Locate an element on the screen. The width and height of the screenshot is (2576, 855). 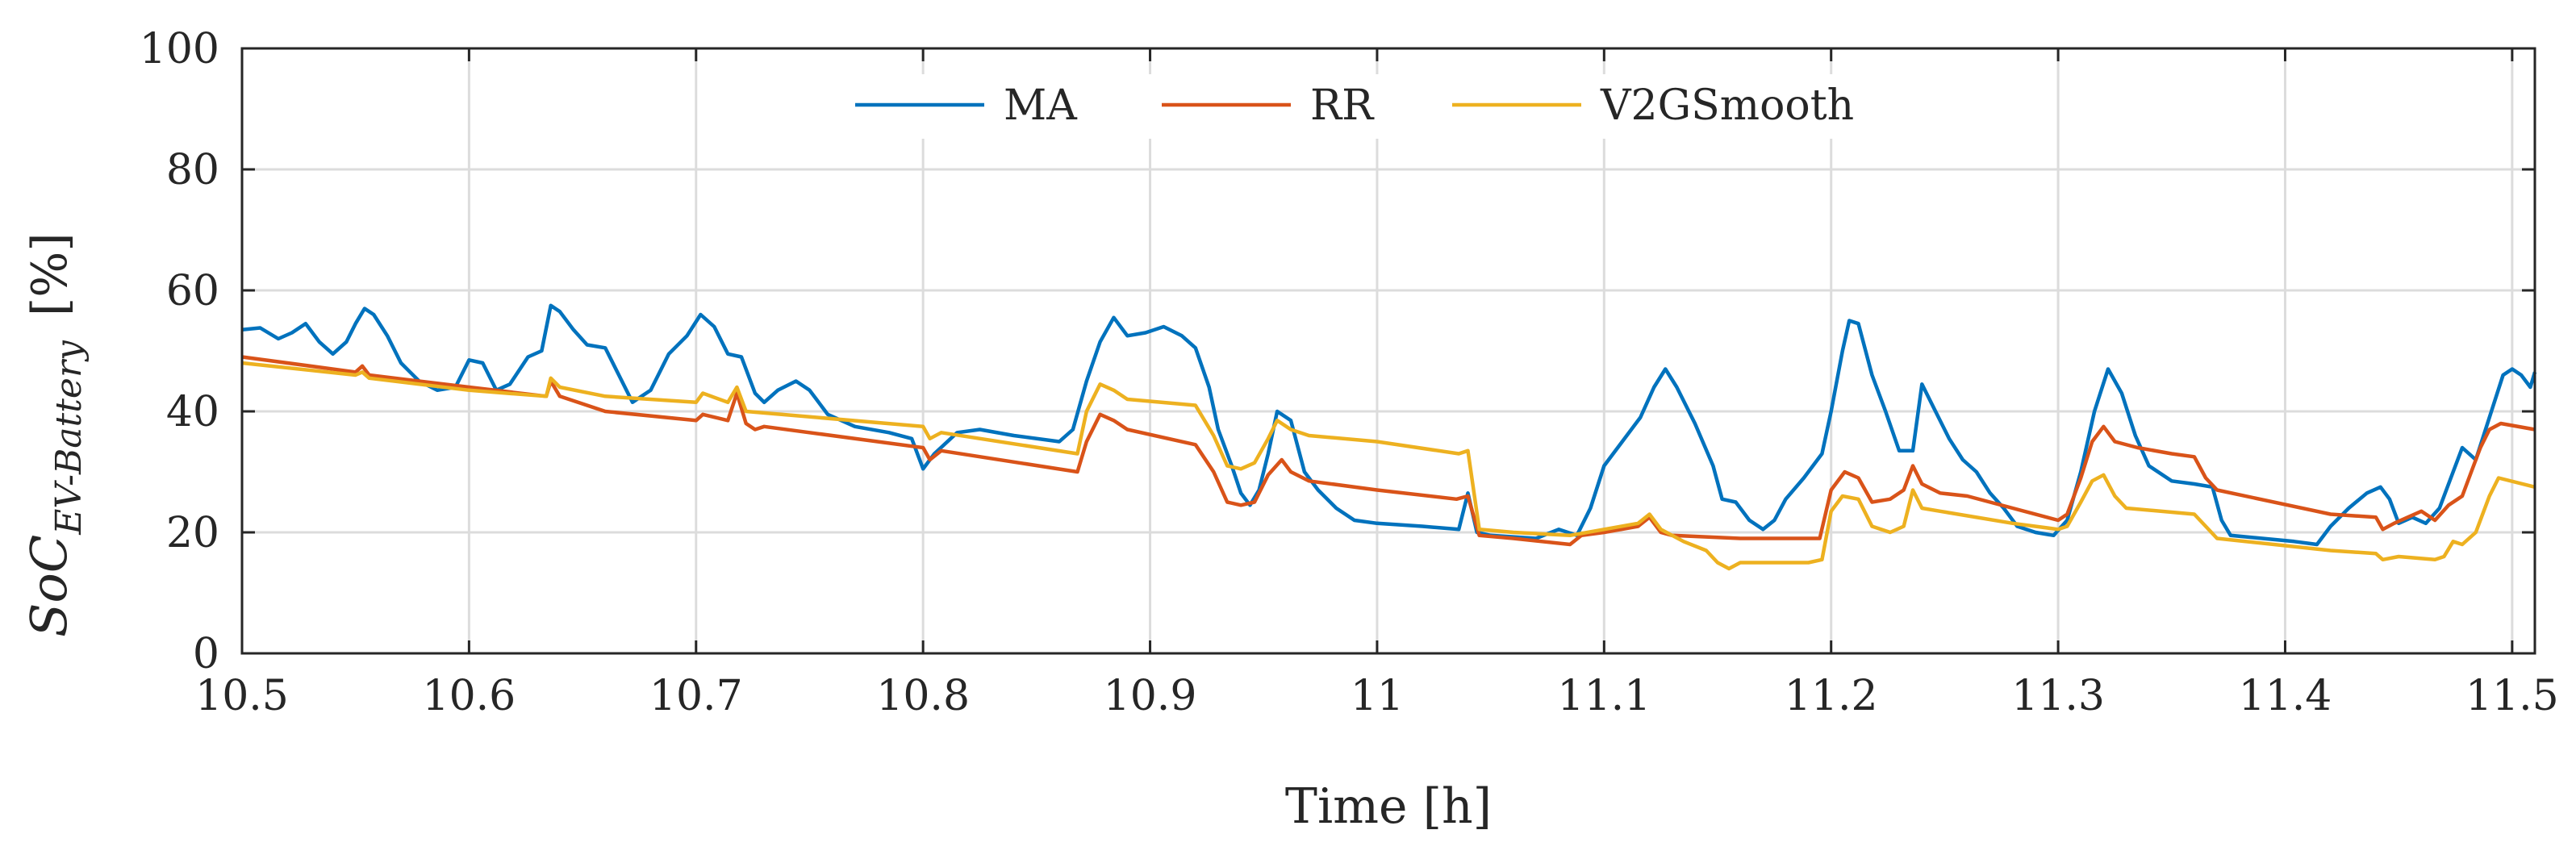
y-axis-label-soc: SoC is located at coordinates (49, 586).